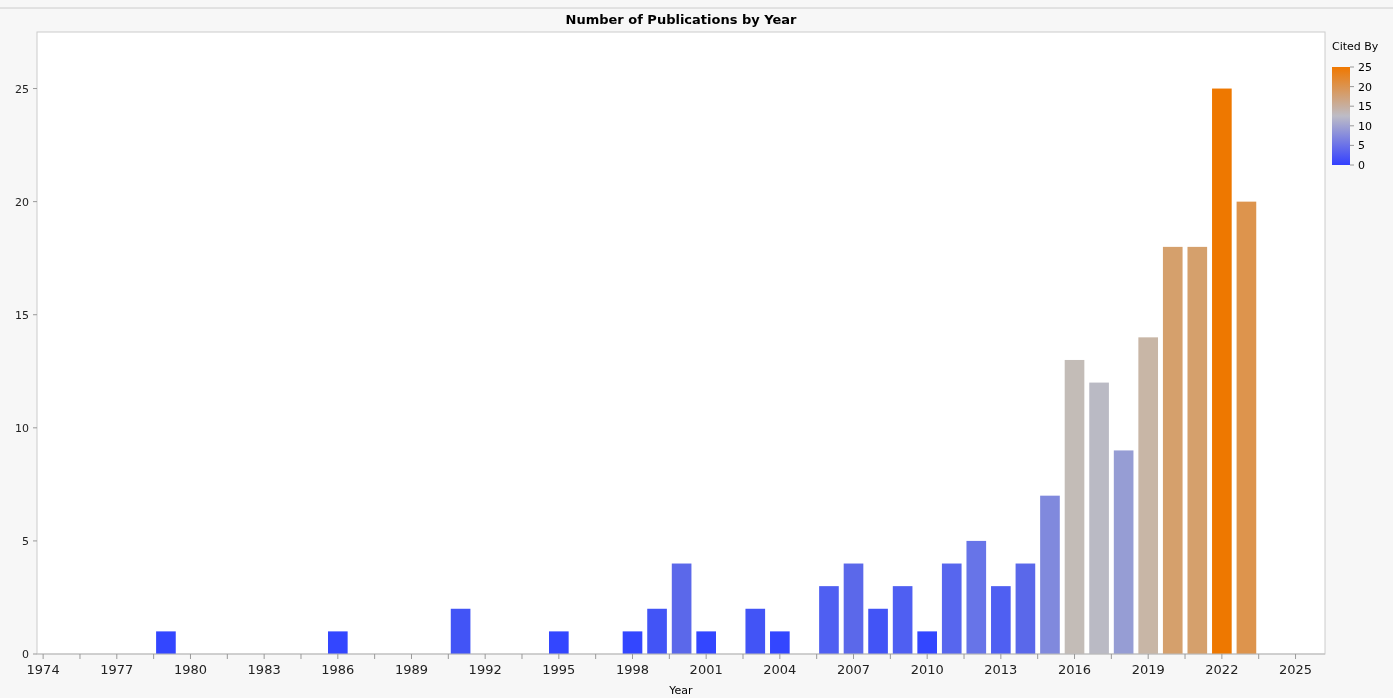 This screenshot has width=1393, height=698. I want to click on x-tick-label: 2016, so click(1074, 669).